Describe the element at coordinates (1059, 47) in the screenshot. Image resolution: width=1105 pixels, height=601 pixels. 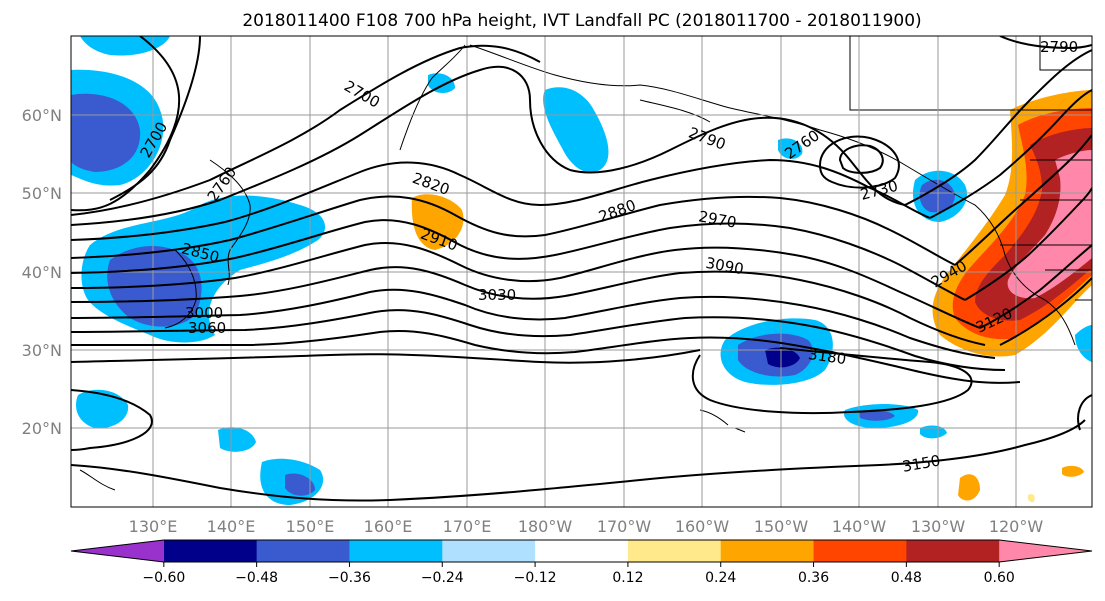
I see `contour-label: 2790` at that location.